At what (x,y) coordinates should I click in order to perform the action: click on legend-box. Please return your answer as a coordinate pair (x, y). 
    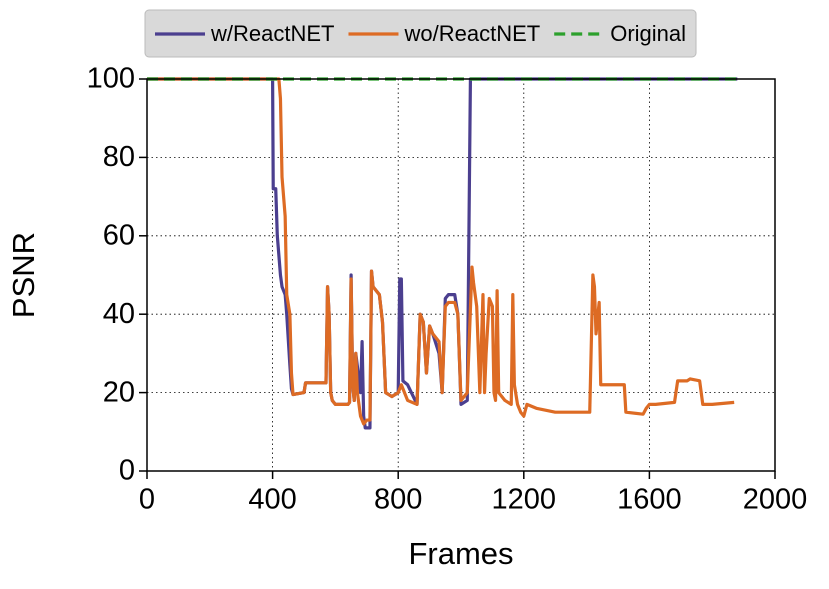
    Looking at the image, I should click on (420, 33).